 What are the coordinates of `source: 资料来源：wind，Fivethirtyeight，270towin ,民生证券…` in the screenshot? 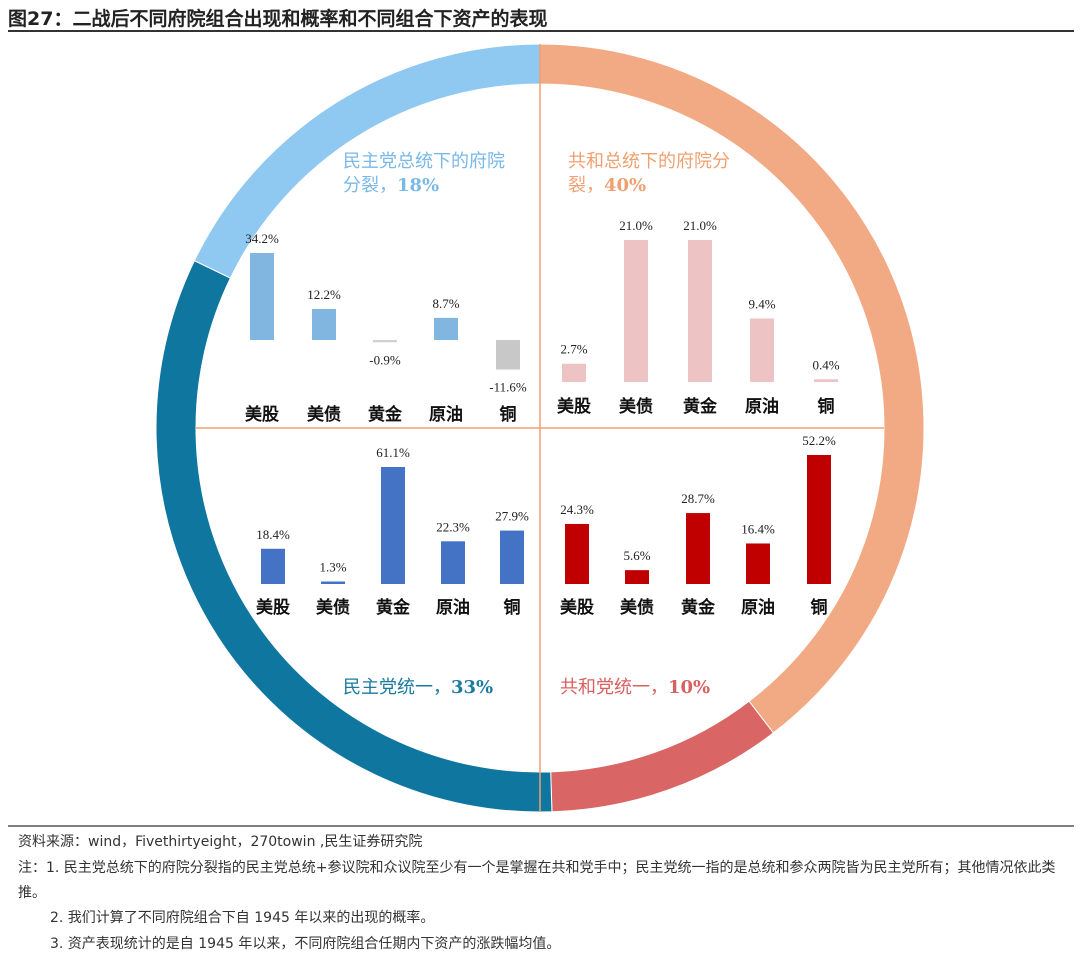 It's located at (220, 842).